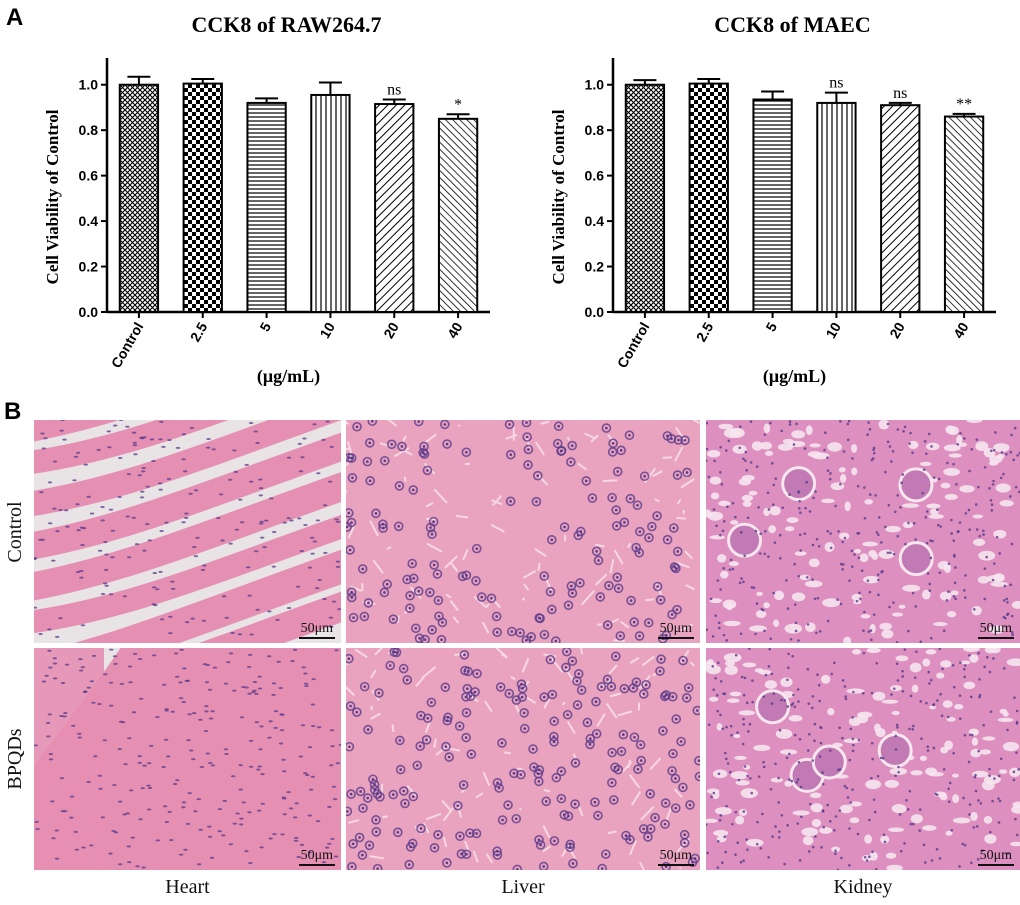  I want to click on column-label-liver: Liver, so click(523, 887).